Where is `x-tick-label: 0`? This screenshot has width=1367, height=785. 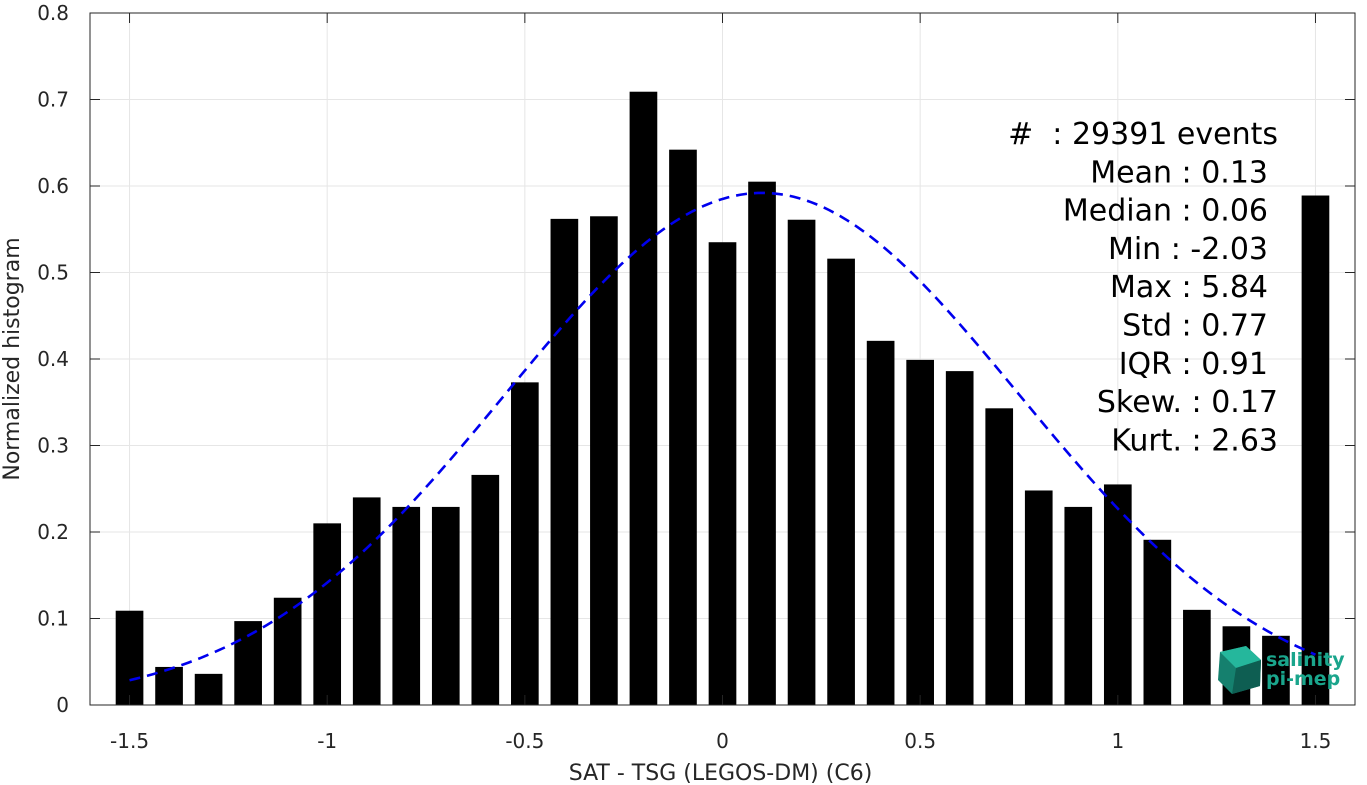
x-tick-label: 0 is located at coordinates (722, 741).